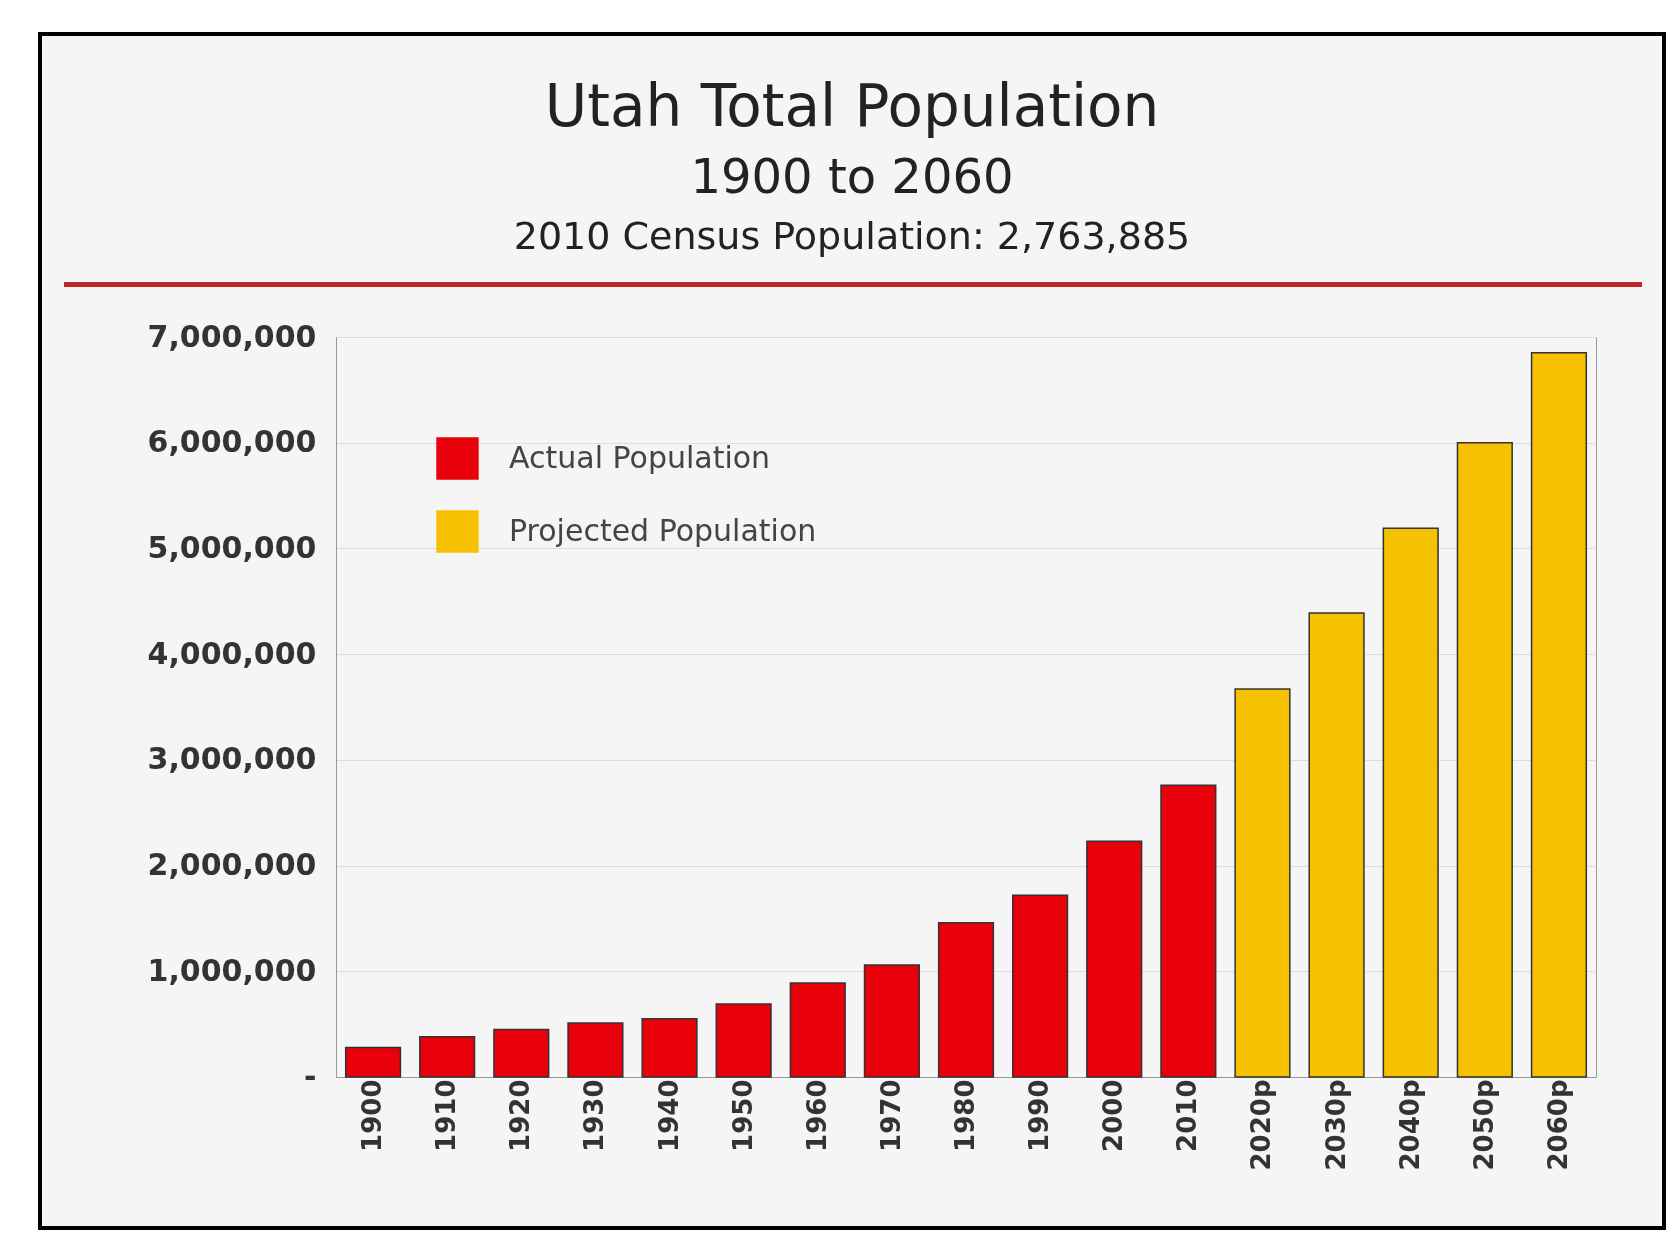 The width and height of the screenshot is (1679, 1237). Describe the element at coordinates (310, 1076) in the screenshot. I see `y-tick-label: -` at that location.